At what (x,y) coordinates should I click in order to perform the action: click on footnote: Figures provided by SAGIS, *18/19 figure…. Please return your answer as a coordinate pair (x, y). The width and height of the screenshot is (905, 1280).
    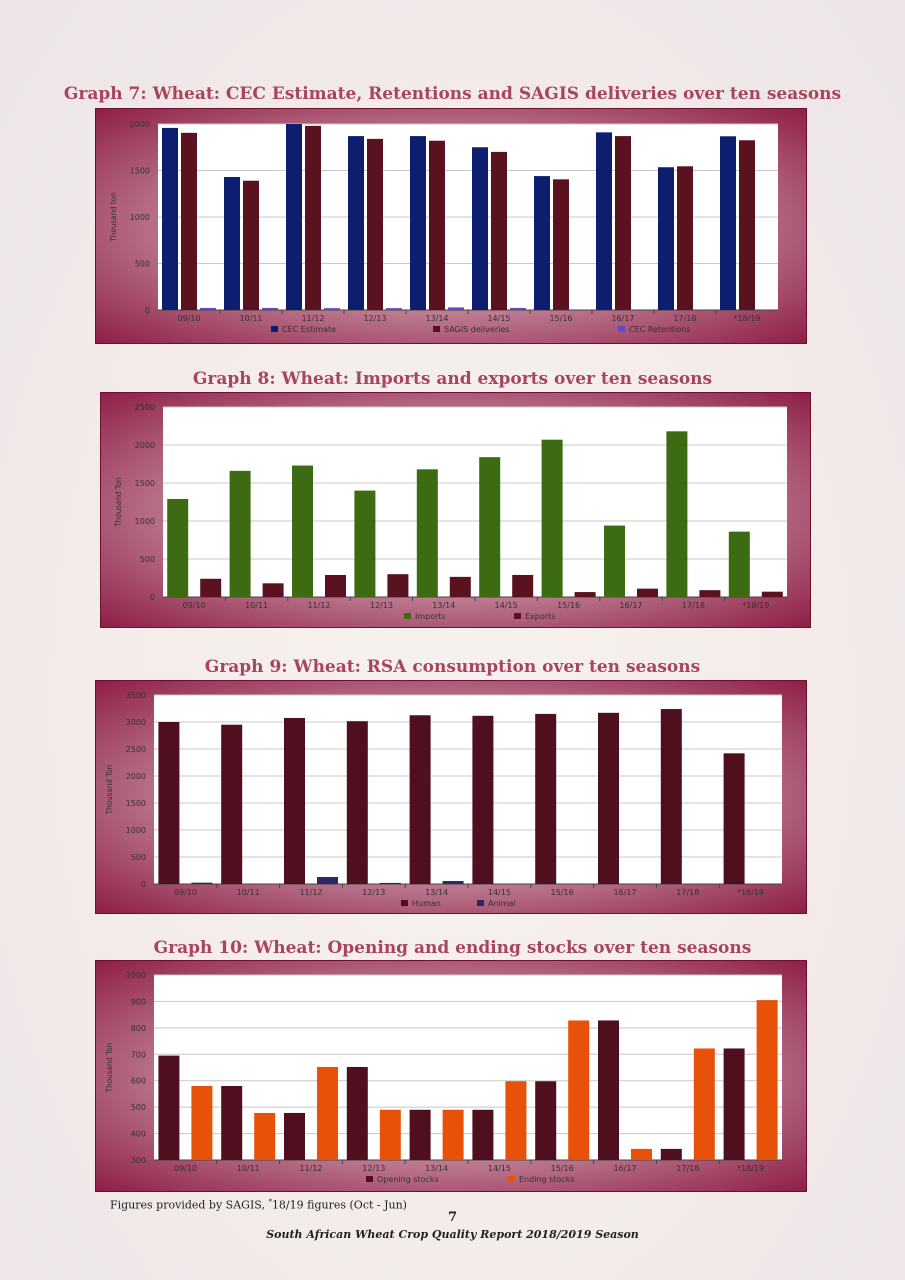
    Looking at the image, I should click on (258, 1205).